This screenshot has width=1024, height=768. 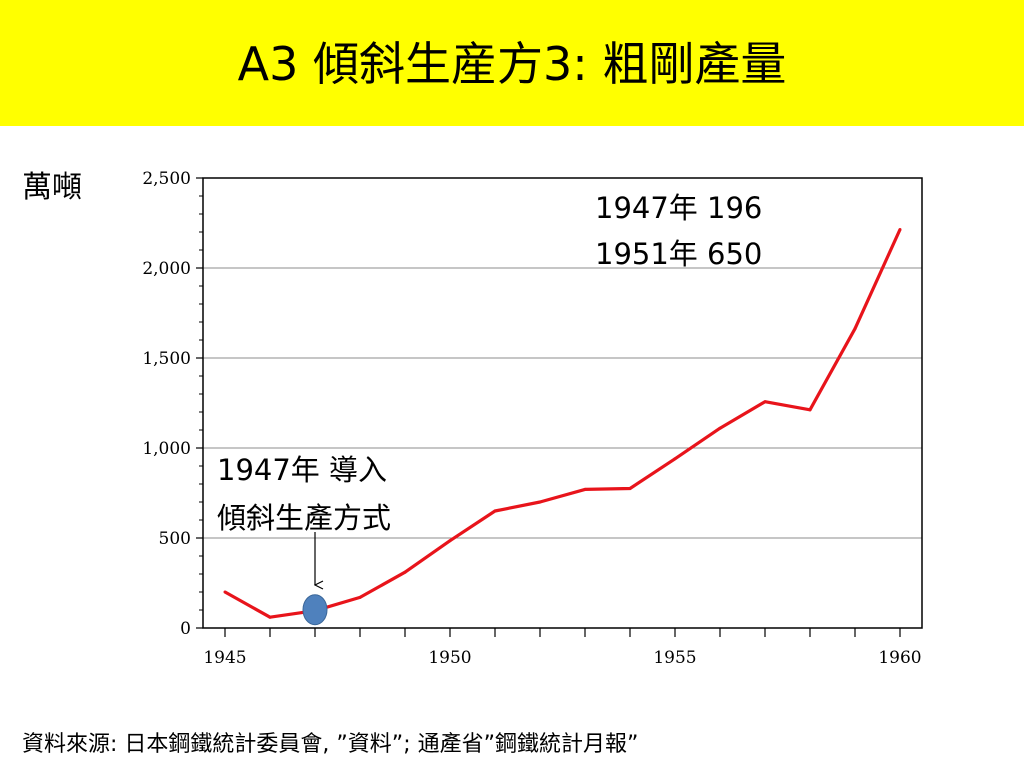 I want to click on slide-title: A3 傾斜生産方3: 粗剛產量, so click(x=512, y=64).